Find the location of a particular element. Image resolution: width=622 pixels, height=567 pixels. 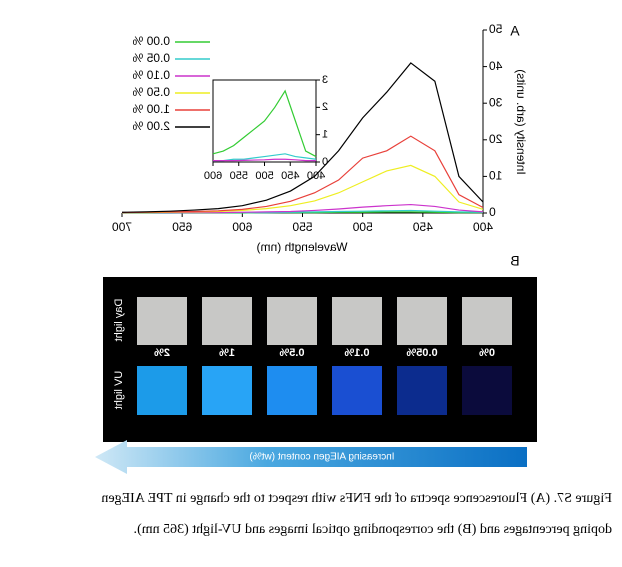

y-tick-label: 50 is located at coordinates (496, 29).